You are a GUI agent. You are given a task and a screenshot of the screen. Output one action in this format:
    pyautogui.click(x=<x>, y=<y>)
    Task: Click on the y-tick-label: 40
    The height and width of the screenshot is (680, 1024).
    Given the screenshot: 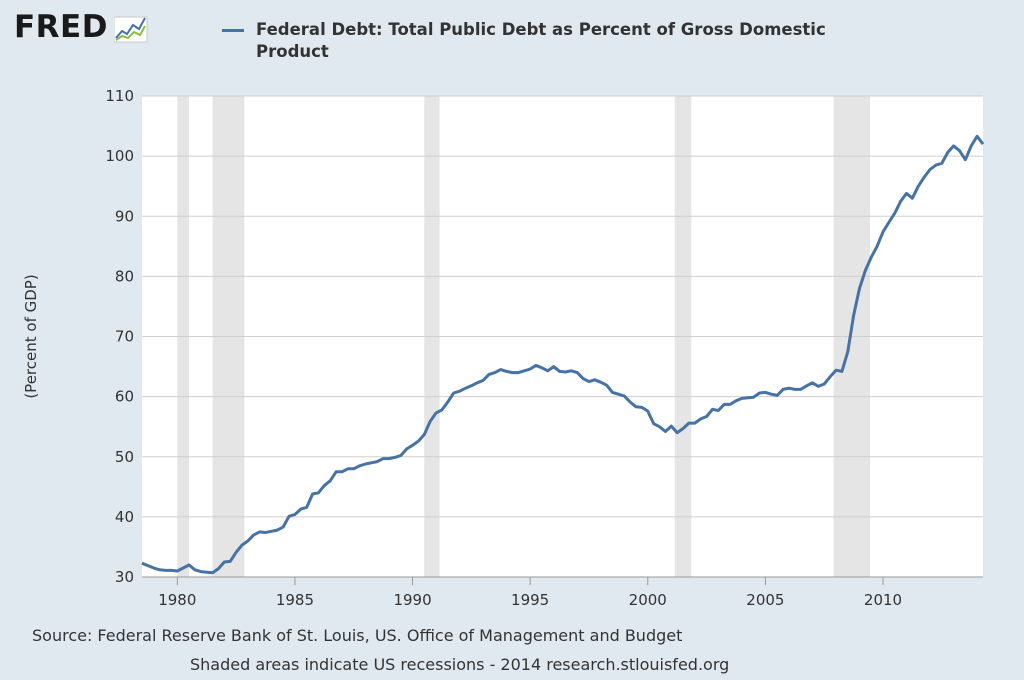 What is the action you would take?
    pyautogui.click(x=124, y=517)
    